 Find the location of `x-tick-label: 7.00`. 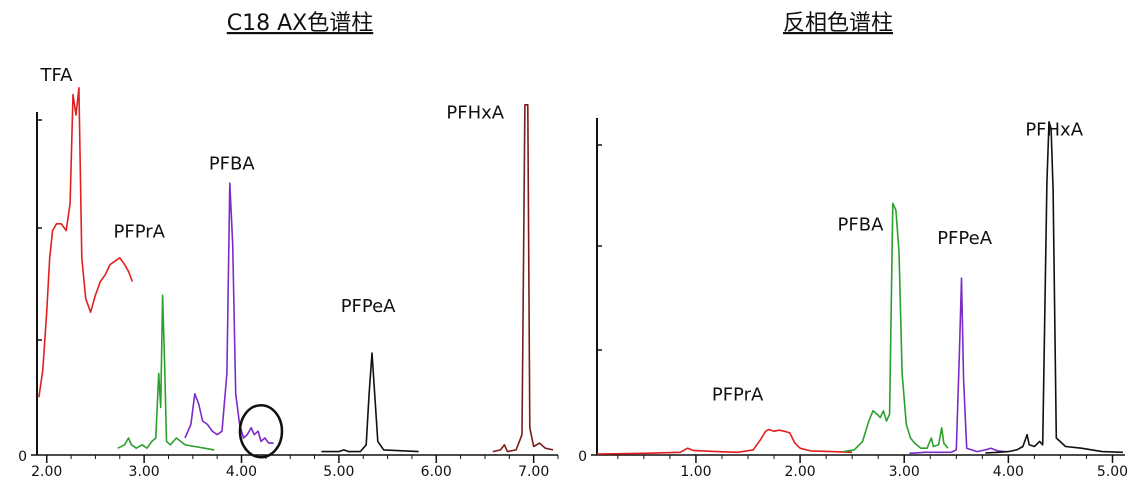

x-tick-label: 7.00 is located at coordinates (533, 472).